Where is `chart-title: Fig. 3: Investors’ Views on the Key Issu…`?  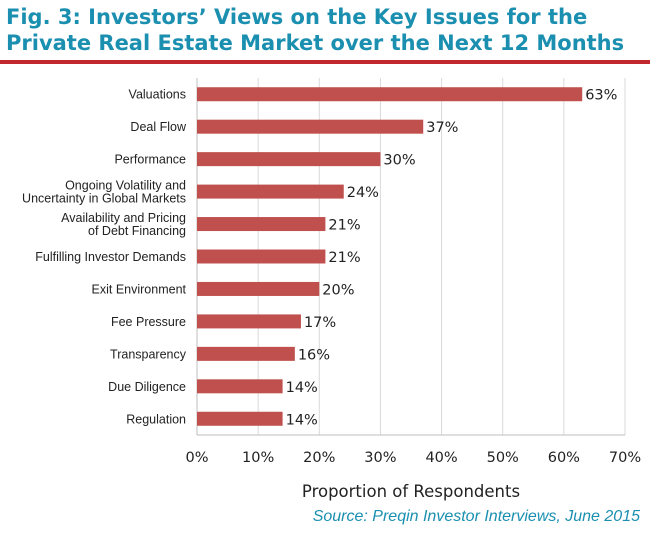 chart-title: Fig. 3: Investors’ Views on the Key Issu… is located at coordinates (326, 30).